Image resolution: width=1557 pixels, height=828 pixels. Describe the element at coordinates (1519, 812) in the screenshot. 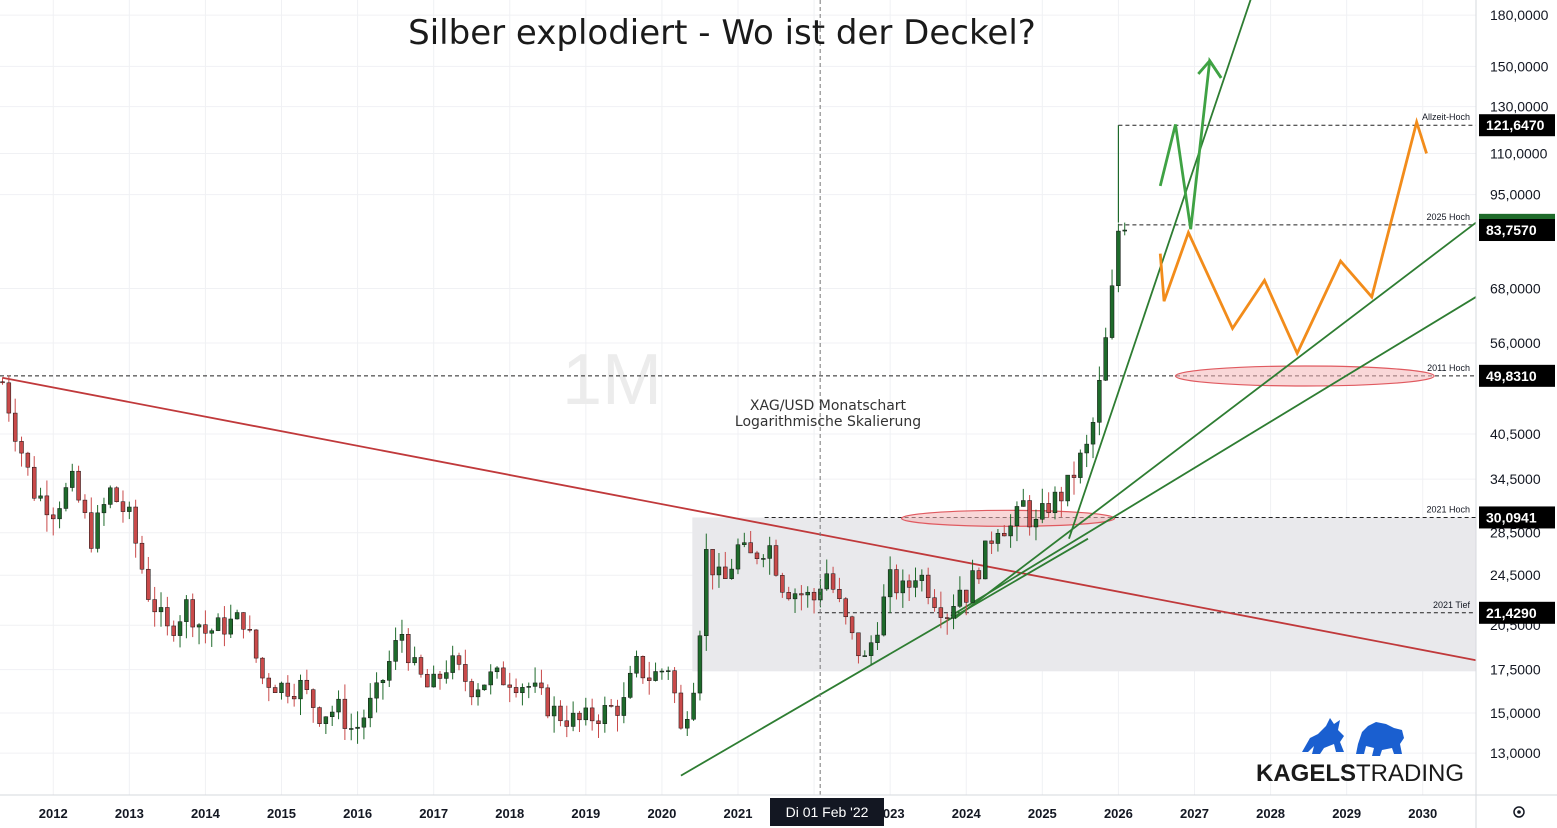

I see `settings-icon` at that location.